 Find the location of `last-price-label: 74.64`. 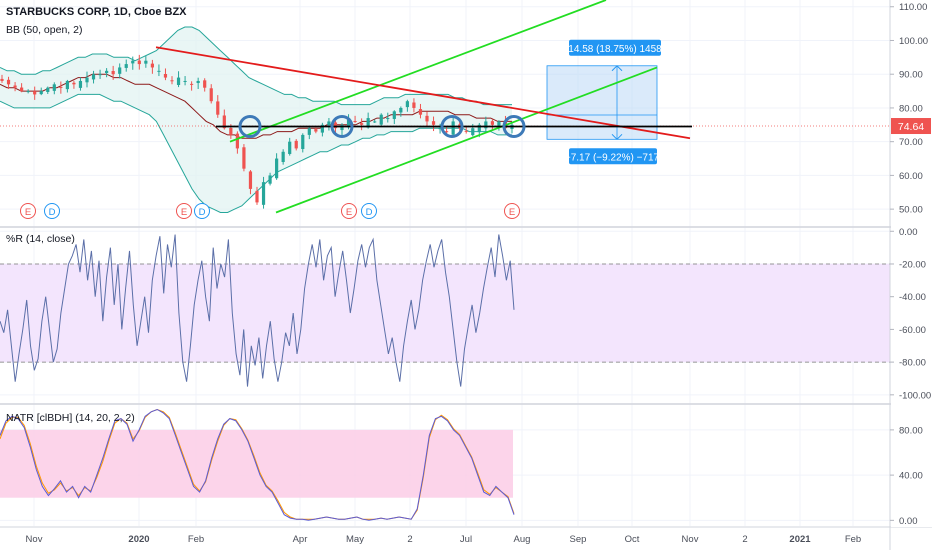

last-price-label: 74.64 is located at coordinates (911, 127).